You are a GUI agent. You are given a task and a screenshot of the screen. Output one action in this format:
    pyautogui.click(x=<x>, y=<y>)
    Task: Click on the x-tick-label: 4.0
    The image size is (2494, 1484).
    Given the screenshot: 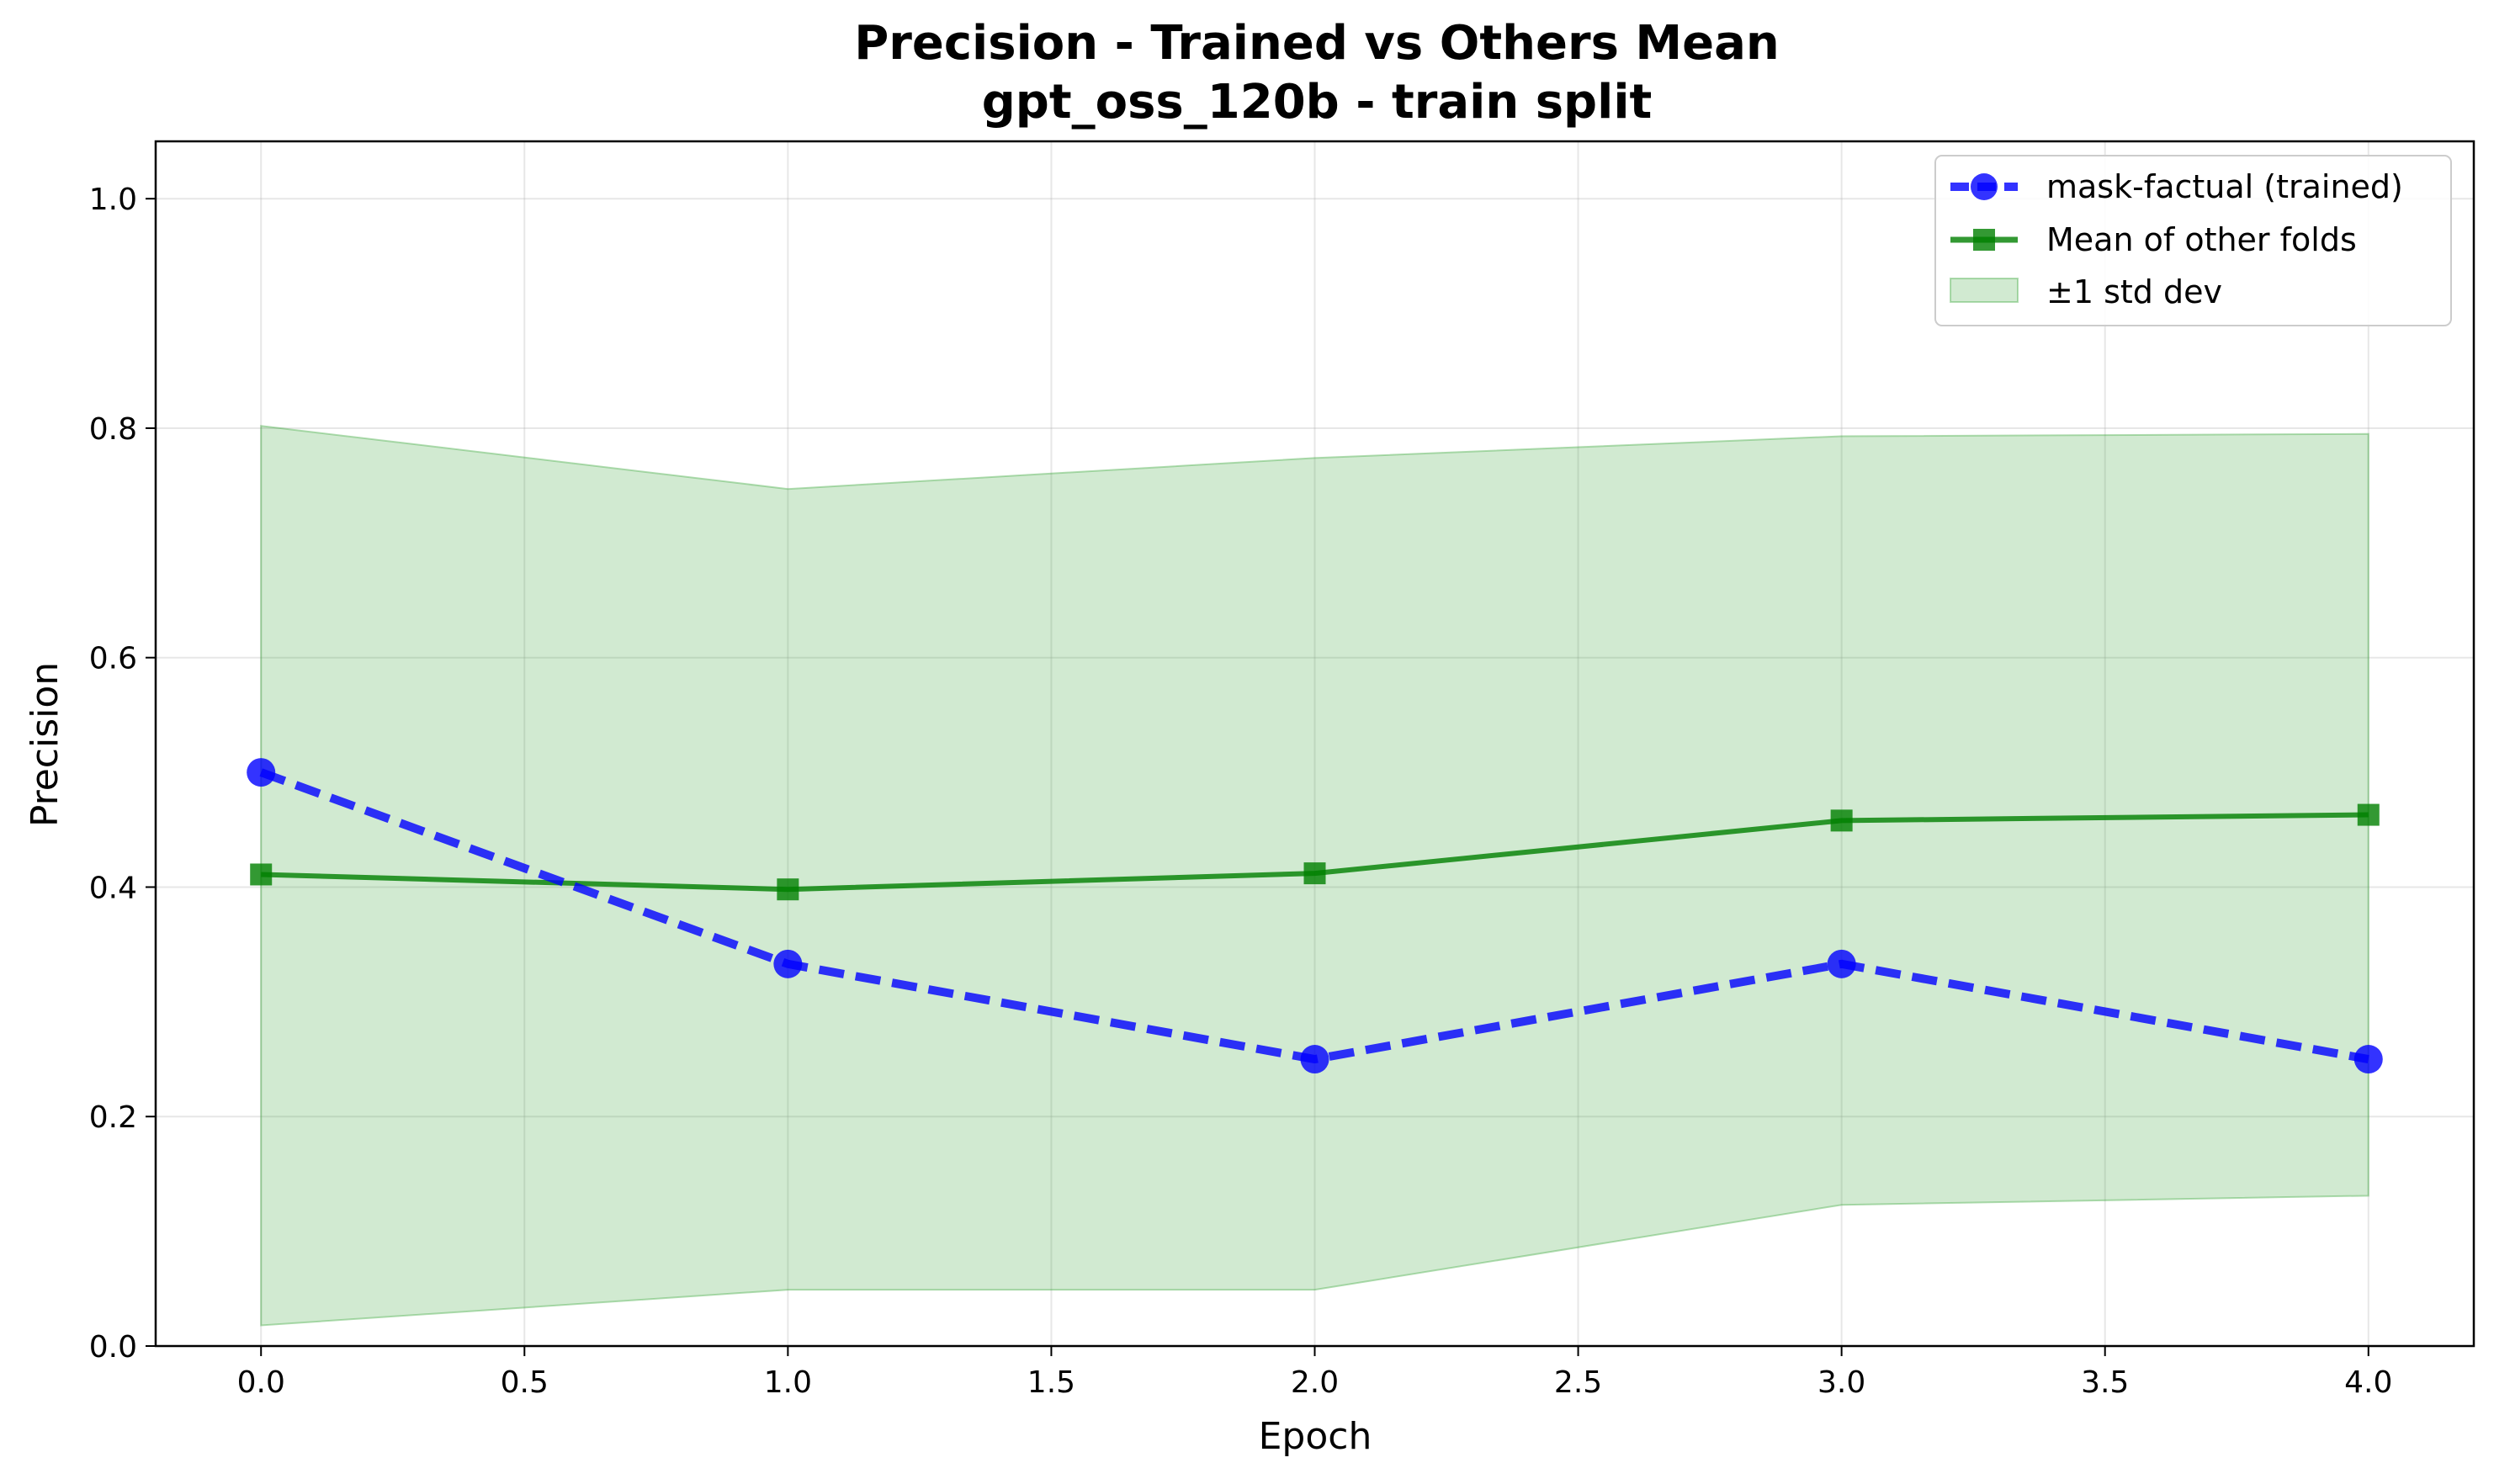 What is the action you would take?
    pyautogui.click(x=2368, y=1382)
    